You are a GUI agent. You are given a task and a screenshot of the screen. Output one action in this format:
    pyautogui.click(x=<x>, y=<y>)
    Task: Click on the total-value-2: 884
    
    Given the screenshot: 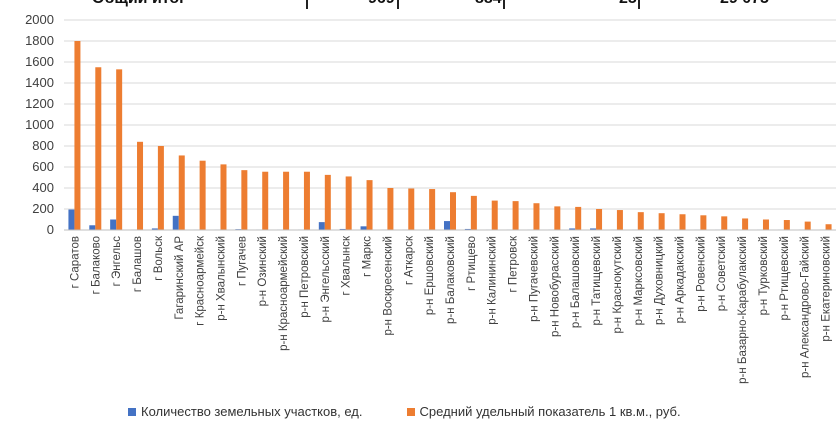 What is the action you would take?
    pyautogui.click(x=488, y=4)
    